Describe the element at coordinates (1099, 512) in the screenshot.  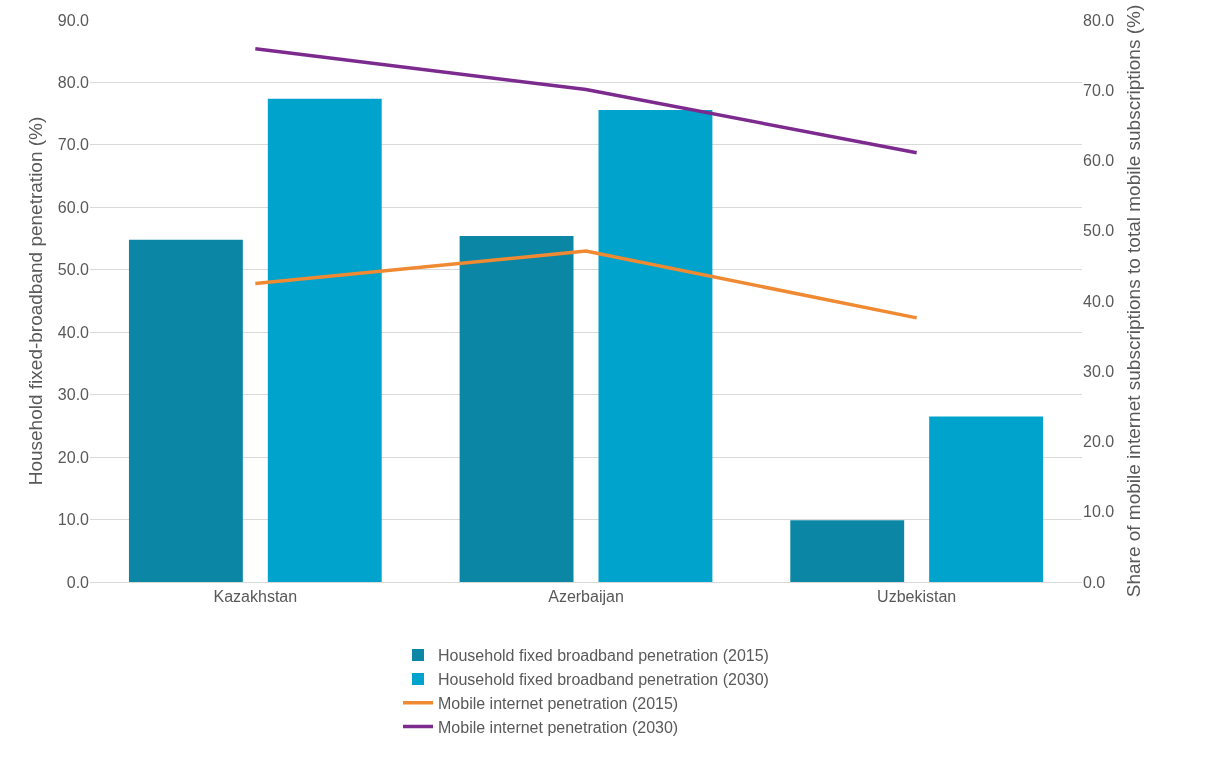
I see `y2-tick-label: 10.0` at that location.